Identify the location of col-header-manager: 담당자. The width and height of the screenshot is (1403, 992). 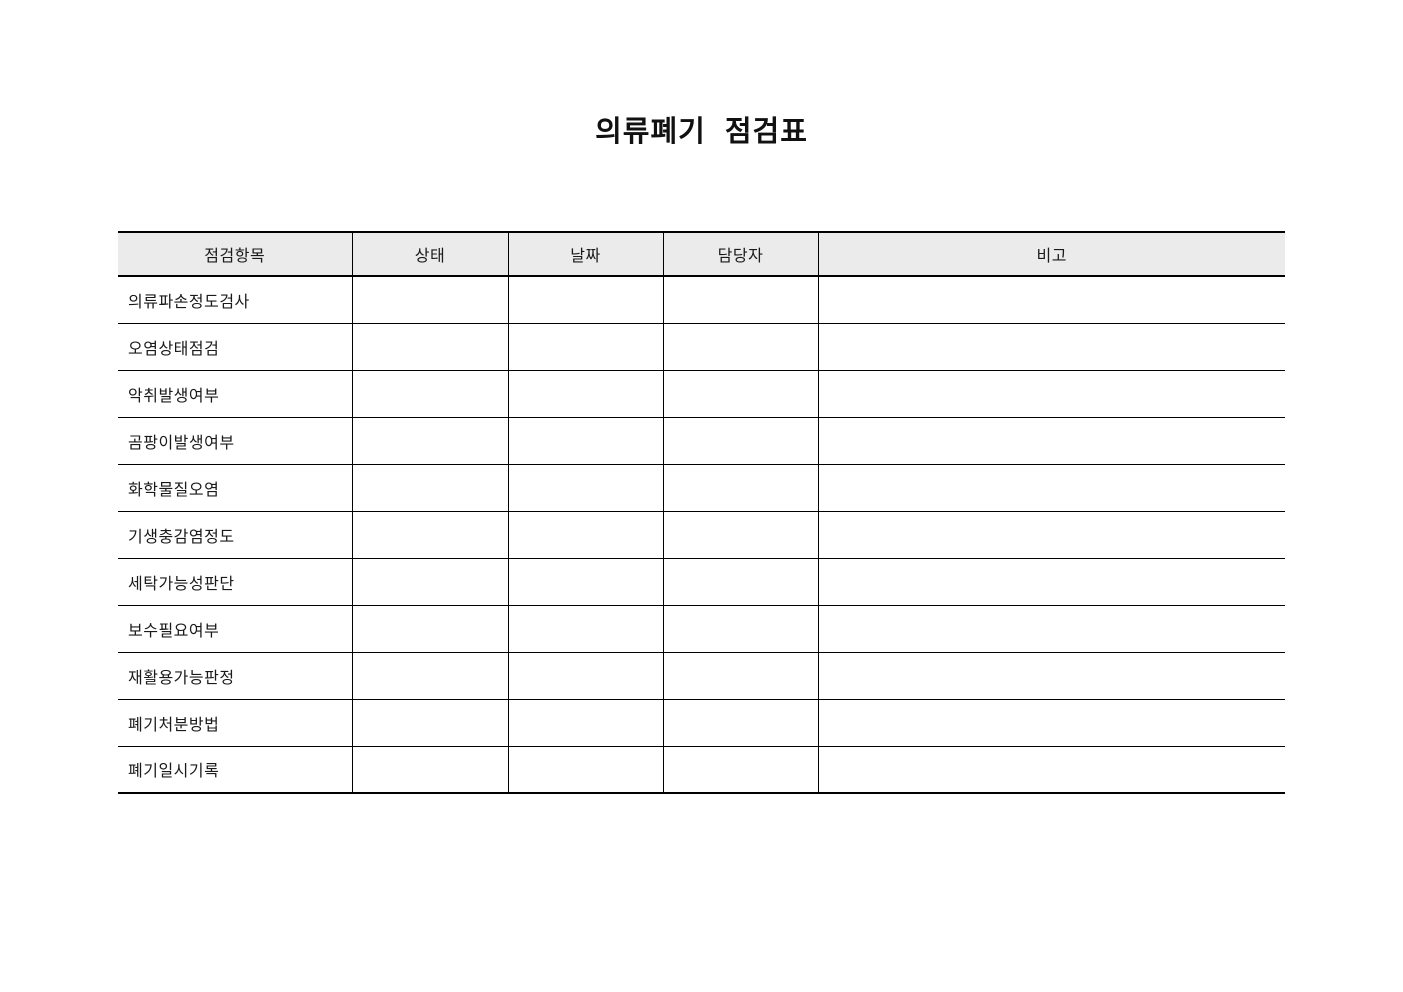
(740, 254).